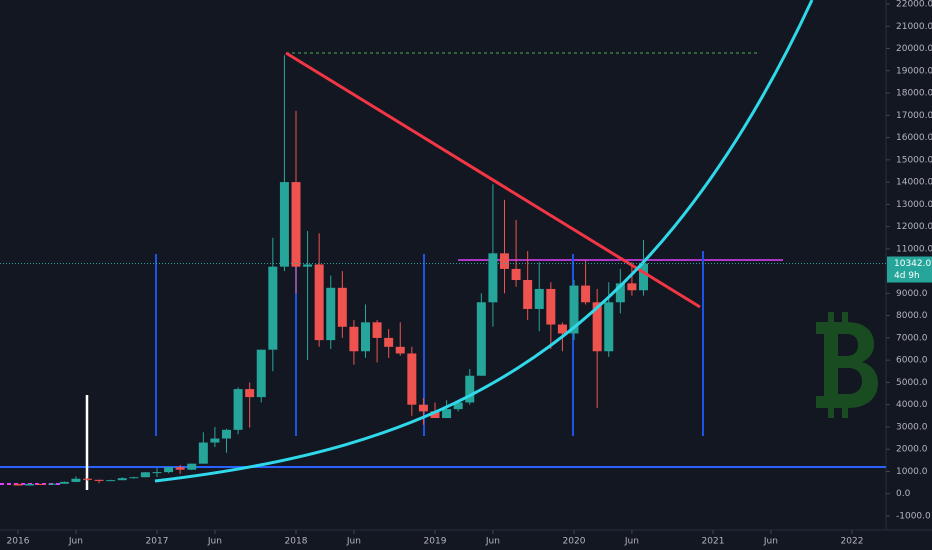 The image size is (932, 550). I want to click on y-tick-label: 4000.0, so click(912, 405).